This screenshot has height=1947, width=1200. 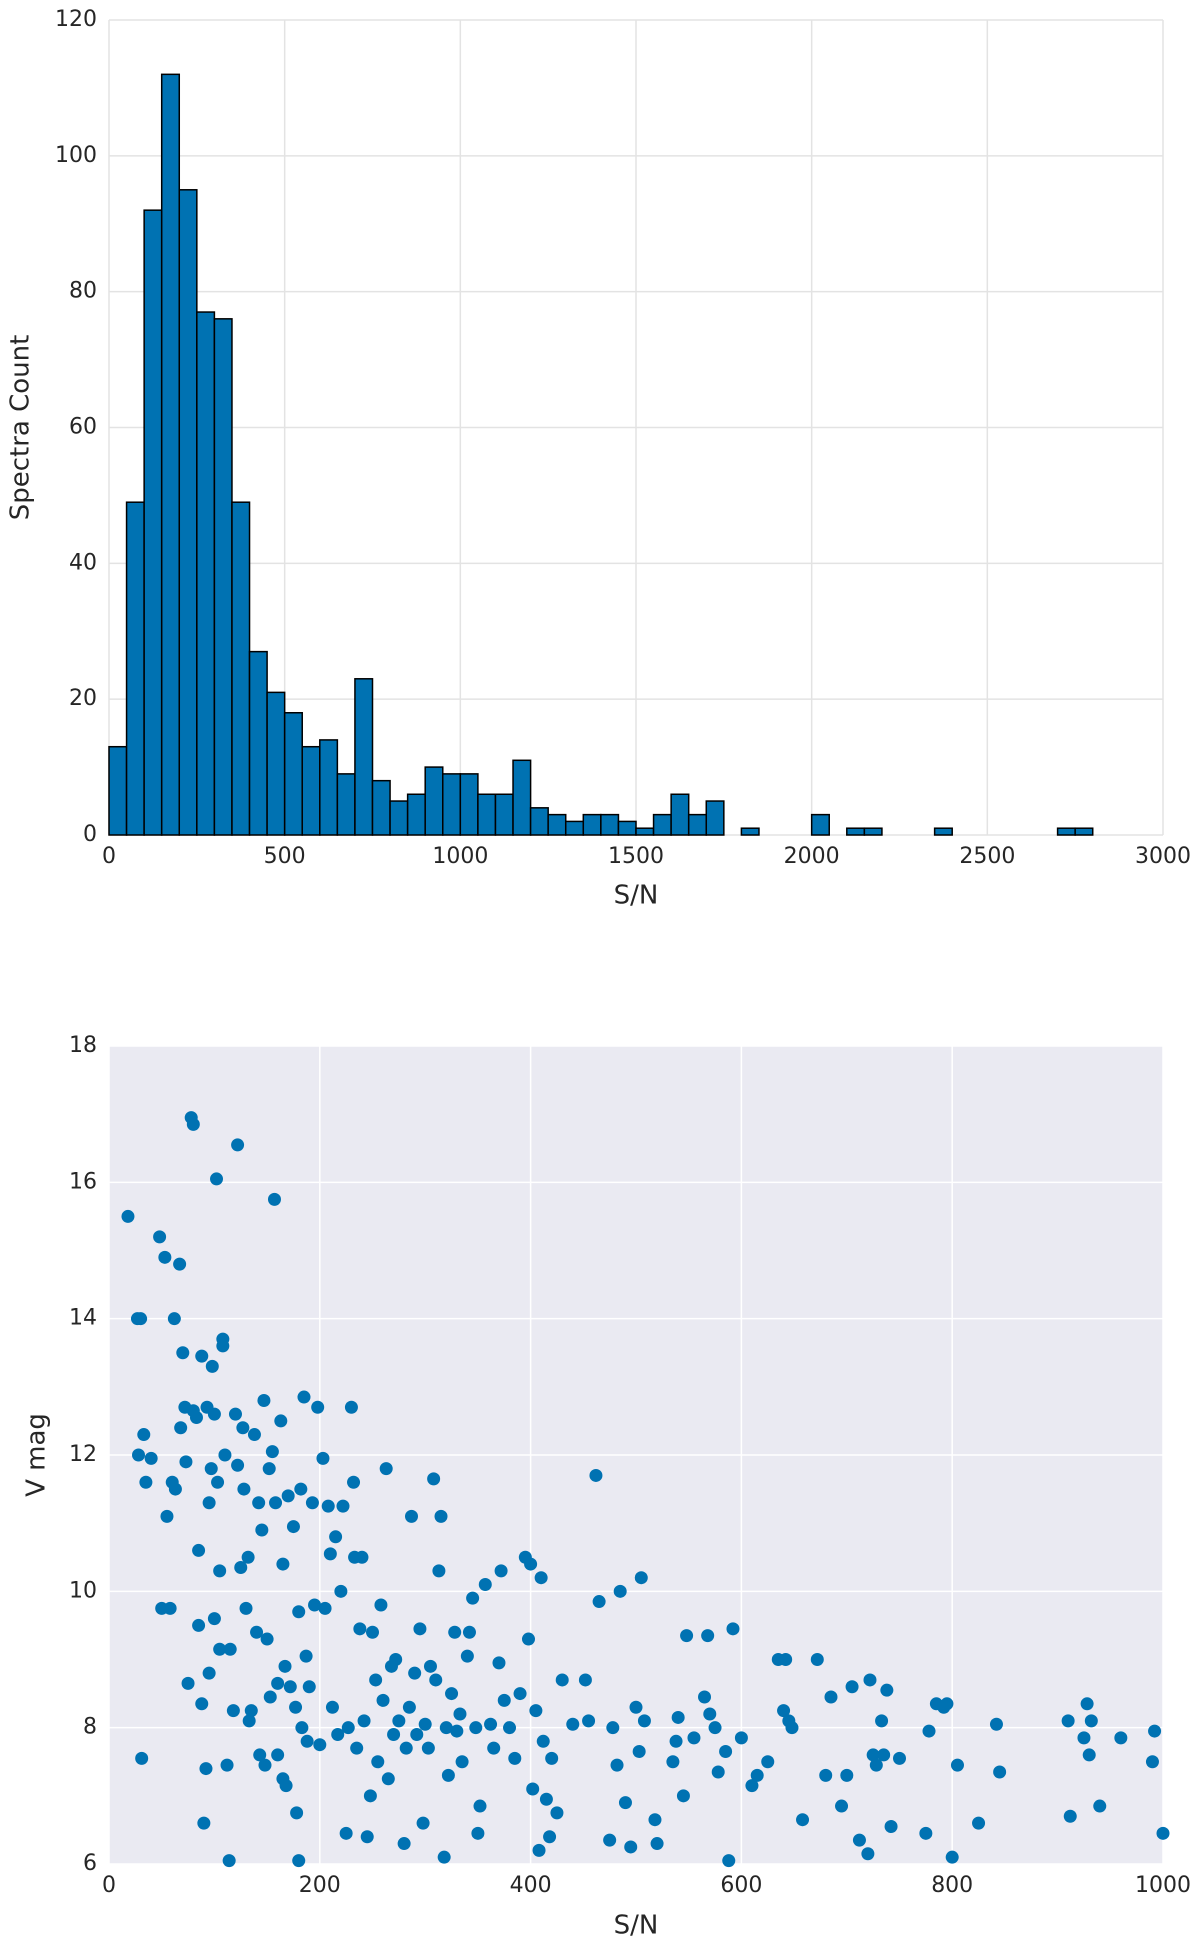 What do you see at coordinates (83, 698) in the screenshot?
I see `y-tick-label: 20` at bounding box center [83, 698].